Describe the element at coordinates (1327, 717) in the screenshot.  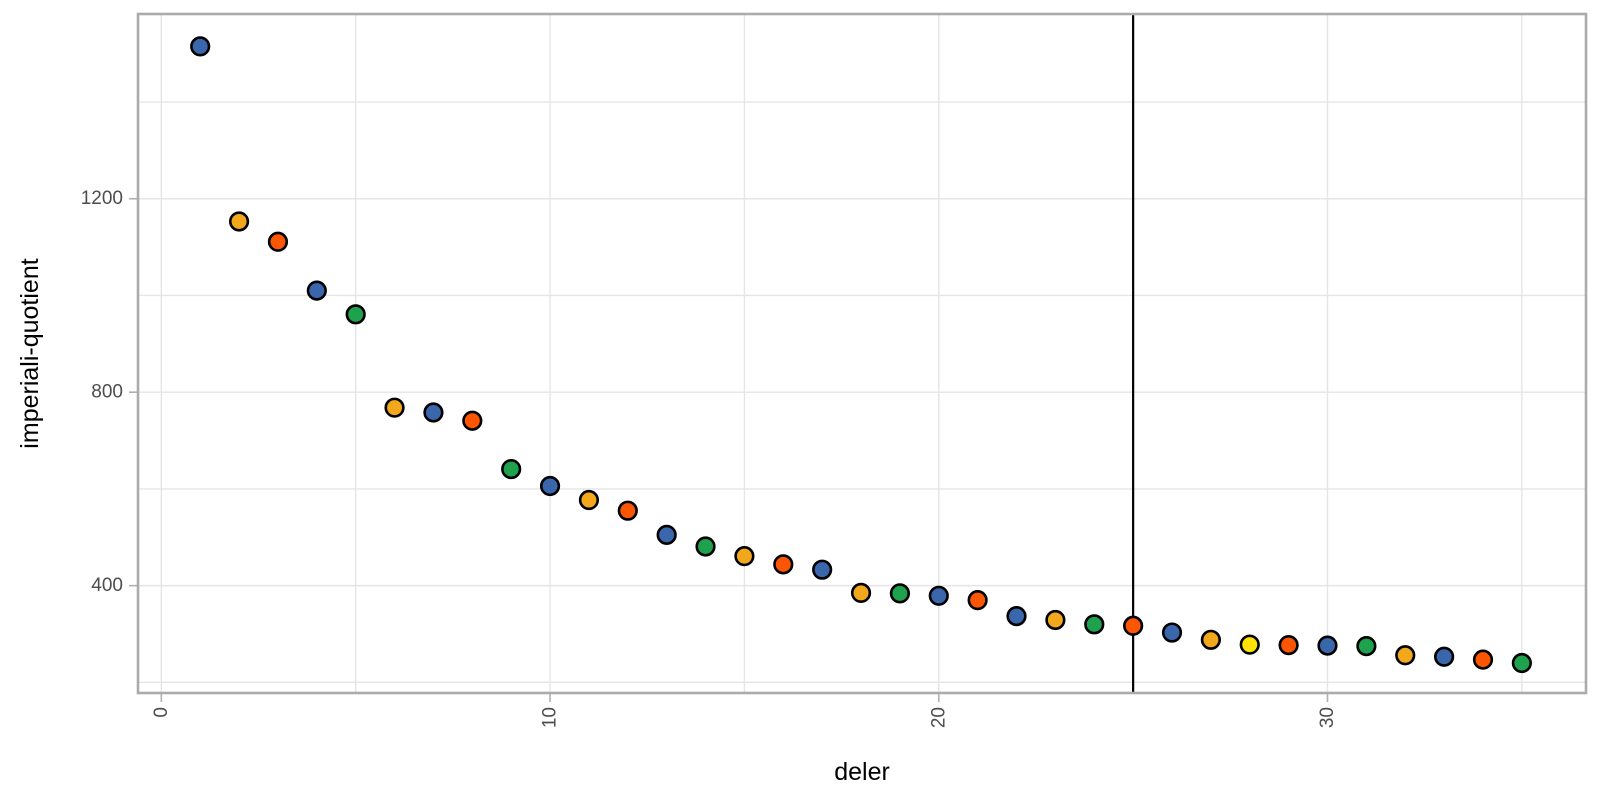
I see `x-tick-label: 30` at that location.